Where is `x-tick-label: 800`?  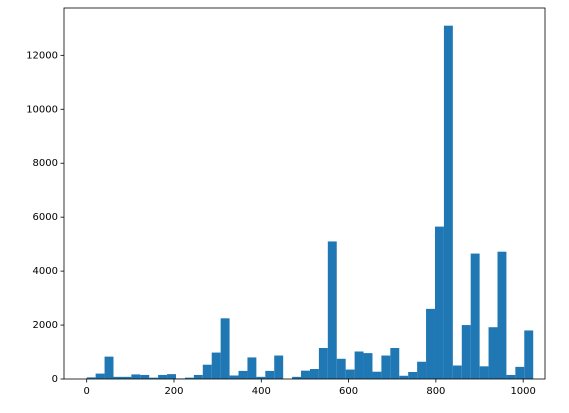 x-tick-label: 800 is located at coordinates (435, 391).